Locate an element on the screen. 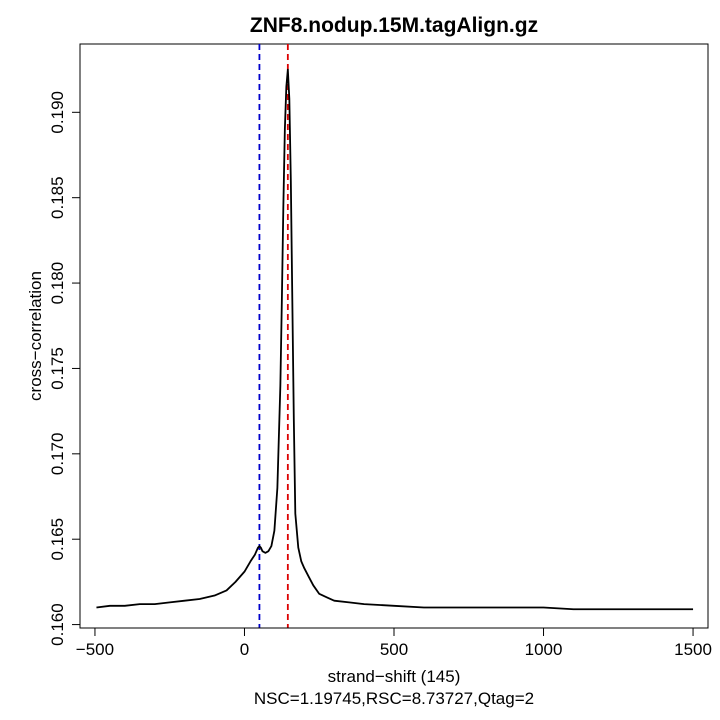 The width and height of the screenshot is (720, 720). x-tick-label: 500 is located at coordinates (394, 649).